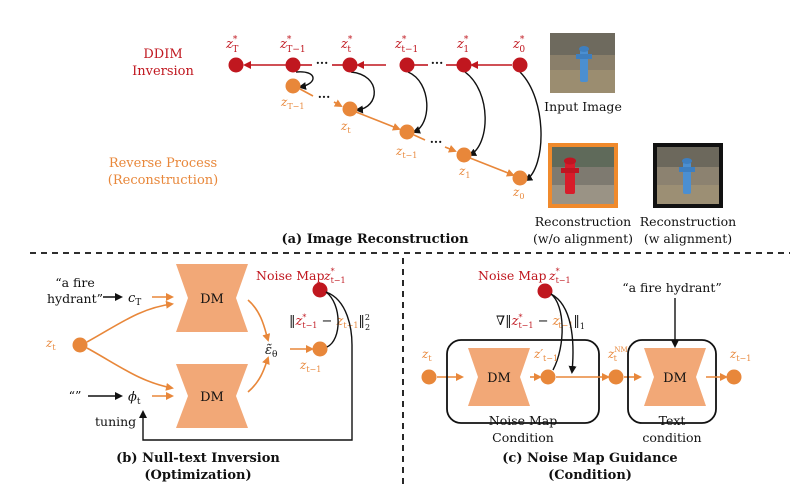 The image size is (800, 488). I want to click on loss-expression-b: ‖z* t−1 − zt−1‖2 2, so click(329, 322).